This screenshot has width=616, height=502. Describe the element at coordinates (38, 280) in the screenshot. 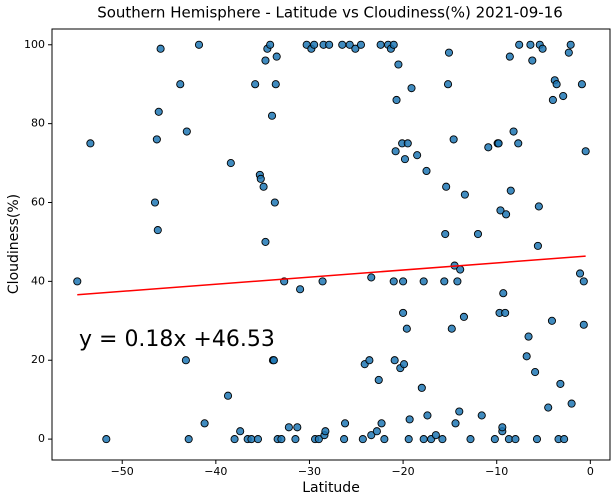

I see `y-tick-label: 40` at that location.